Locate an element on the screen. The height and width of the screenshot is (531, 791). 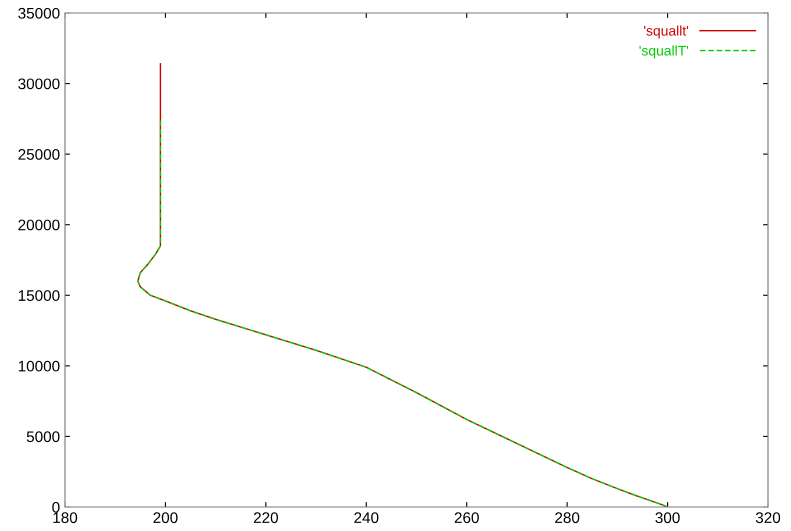
y-tick-label: 0 is located at coordinates (56, 507).